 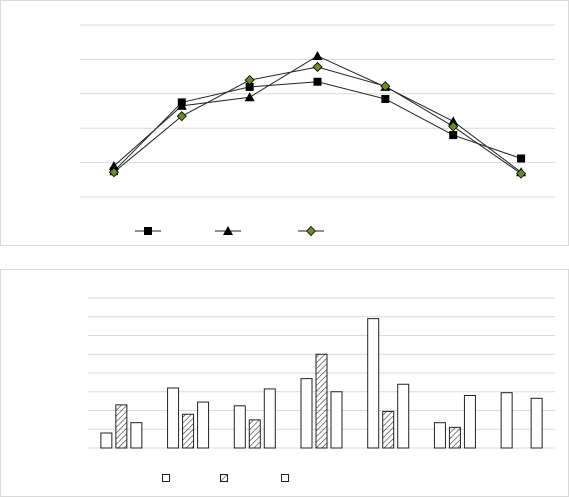 What do you see at coordinates (148, 231) in the screenshot?
I see `legend-marker` at bounding box center [148, 231].